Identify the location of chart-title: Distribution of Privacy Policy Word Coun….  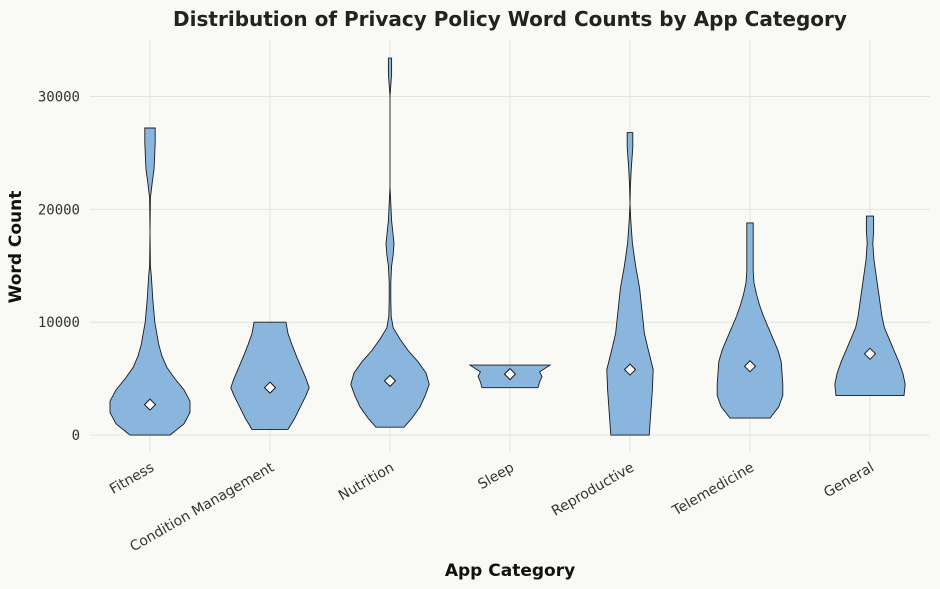
(510, 19).